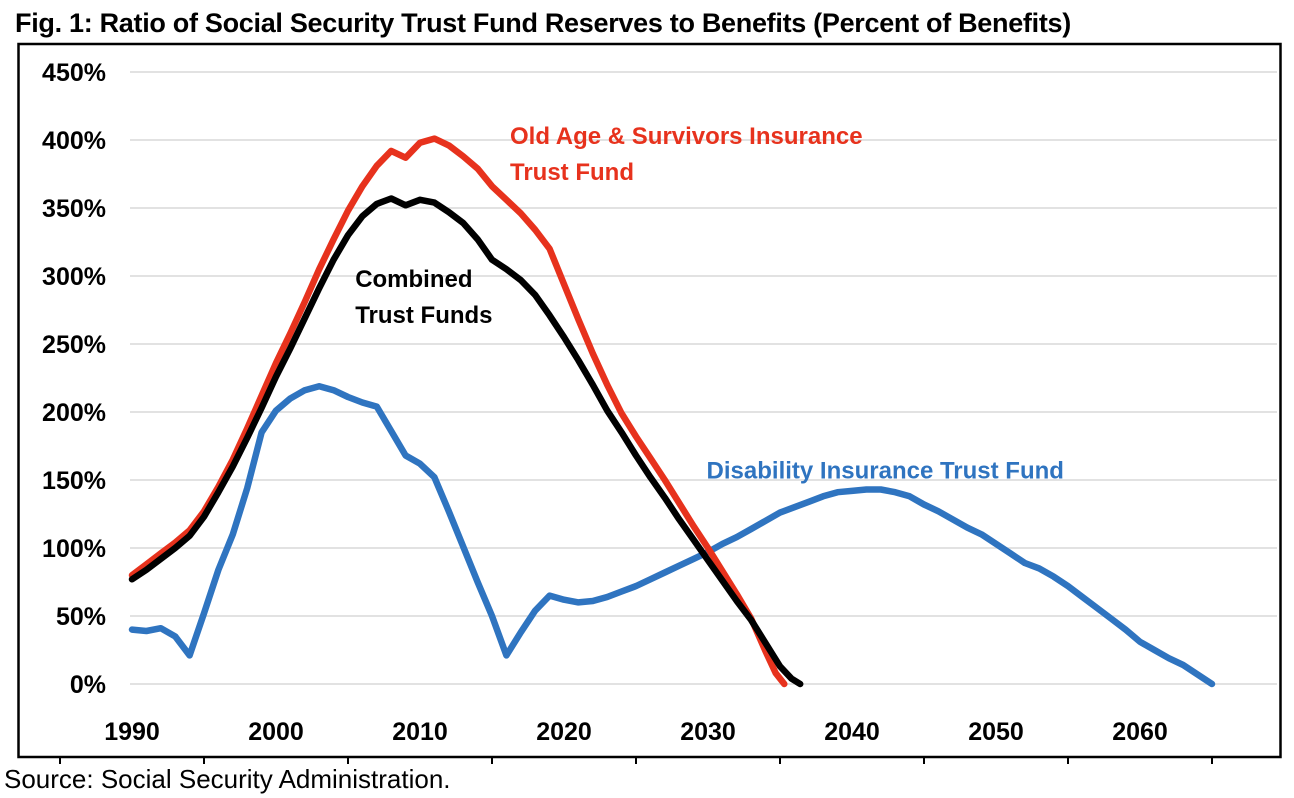 The width and height of the screenshot is (1294, 798). Describe the element at coordinates (423, 297) in the screenshot. I see `series-label-combined: Combined Trust Funds` at that location.